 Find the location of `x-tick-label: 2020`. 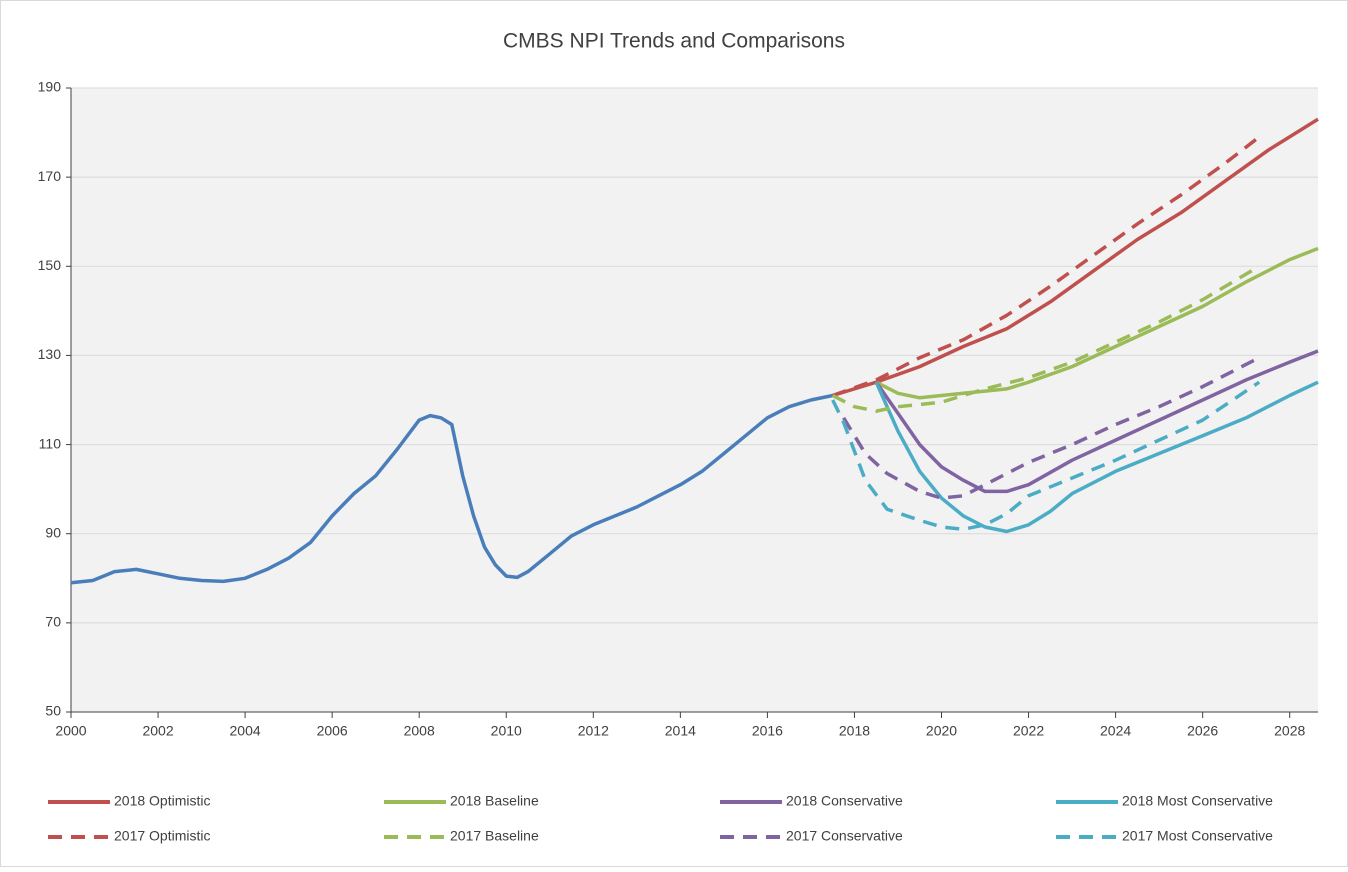

x-tick-label: 2020 is located at coordinates (941, 731).